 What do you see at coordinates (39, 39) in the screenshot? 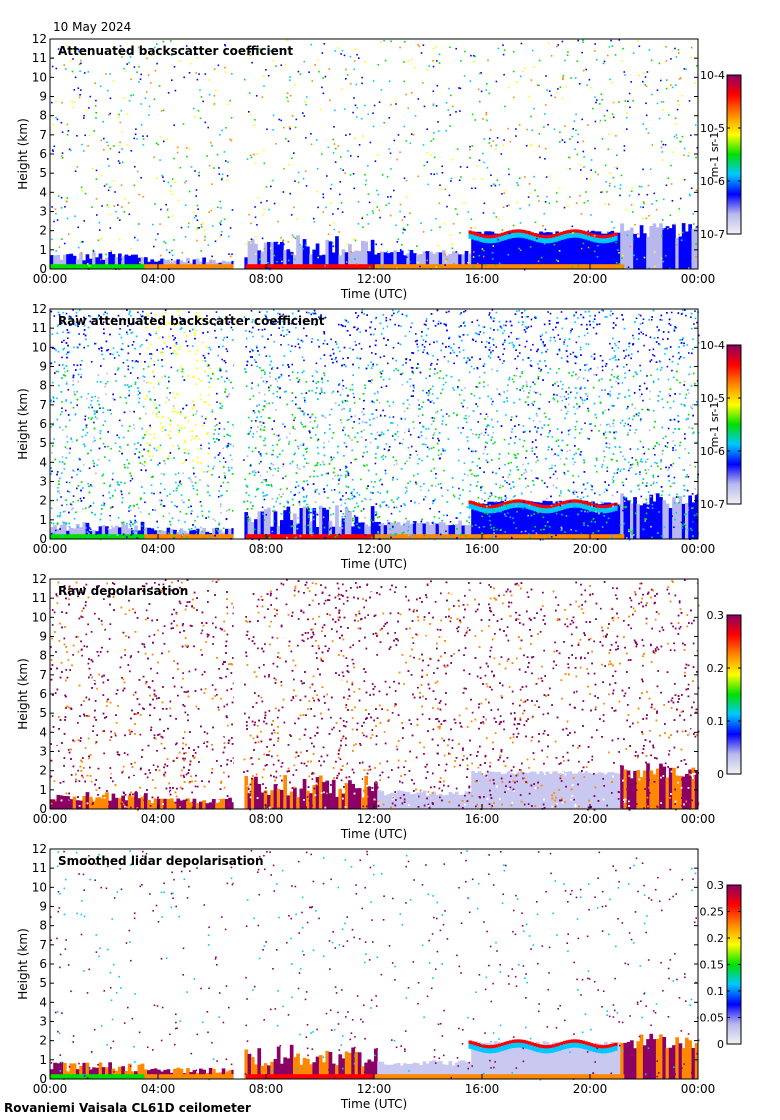
I see `y-tick-label: 12` at bounding box center [39, 39].